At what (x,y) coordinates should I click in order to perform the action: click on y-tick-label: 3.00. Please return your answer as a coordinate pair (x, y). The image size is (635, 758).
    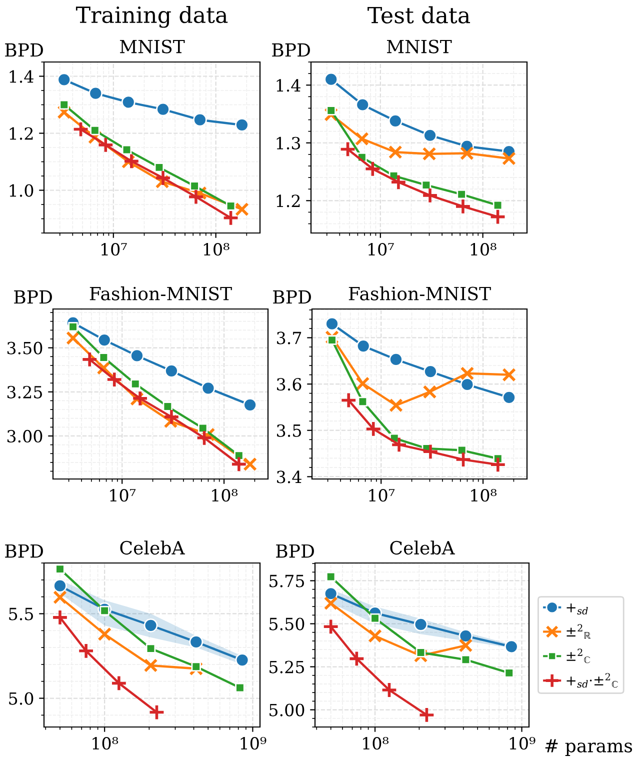
    Looking at the image, I should click on (24, 436).